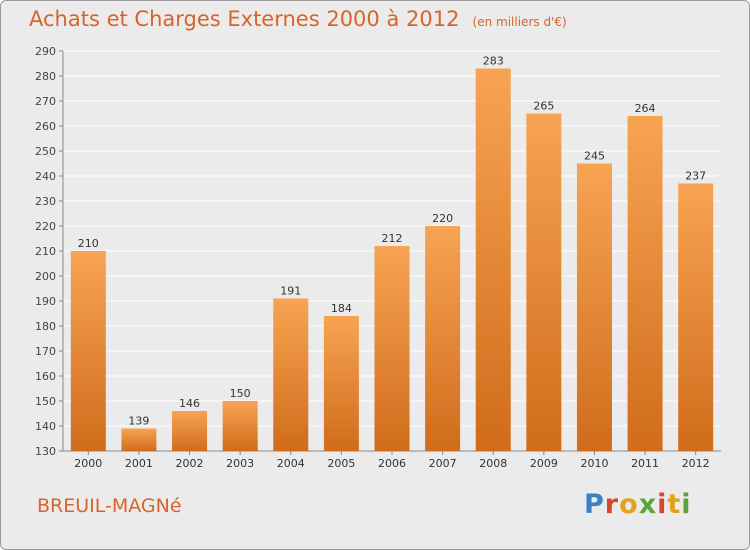 The image size is (750, 550). I want to click on y-tick-label: 290, so click(45, 51).